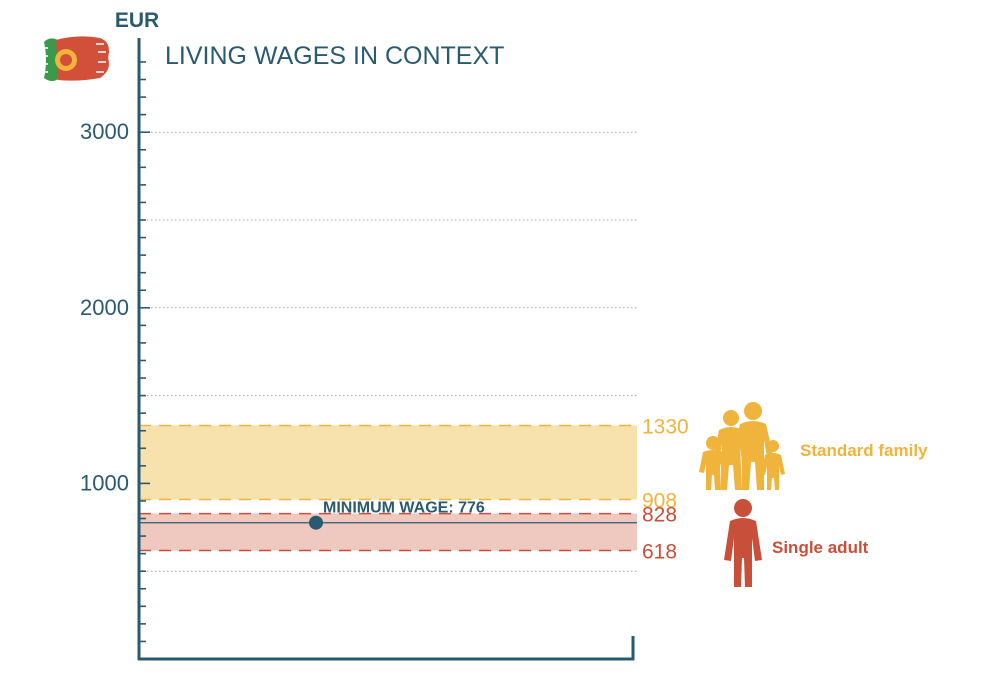 The image size is (987, 690). What do you see at coordinates (820, 547) in the screenshot?
I see `single-legend-label: Single adult` at bounding box center [820, 547].